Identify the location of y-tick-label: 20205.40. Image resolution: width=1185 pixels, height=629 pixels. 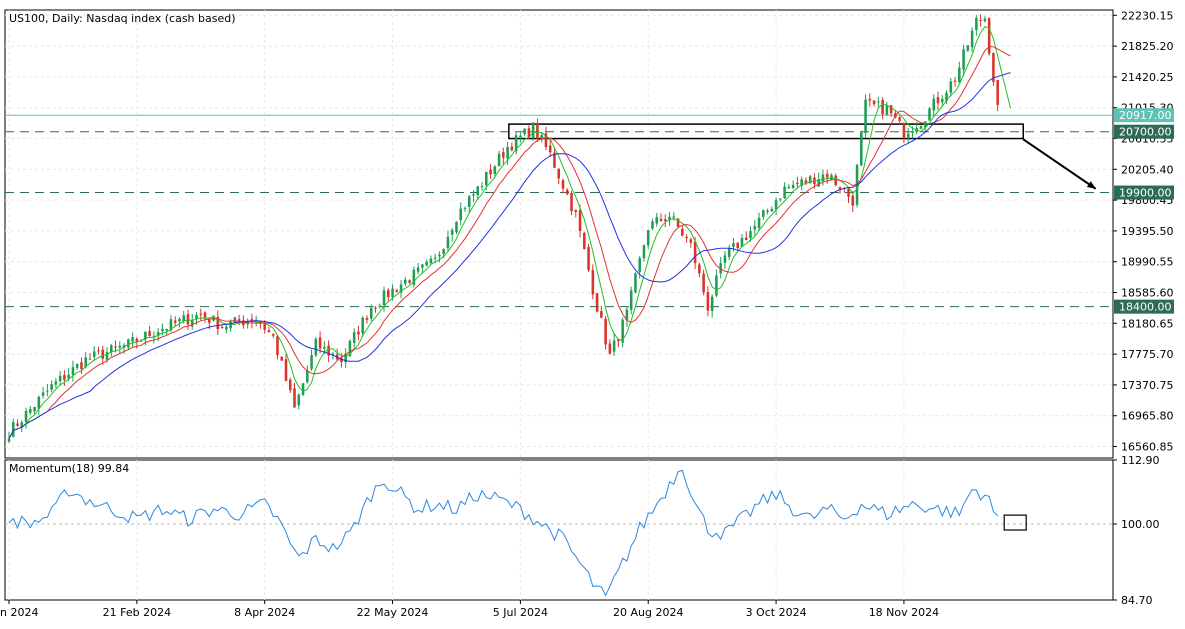
(1147, 169).